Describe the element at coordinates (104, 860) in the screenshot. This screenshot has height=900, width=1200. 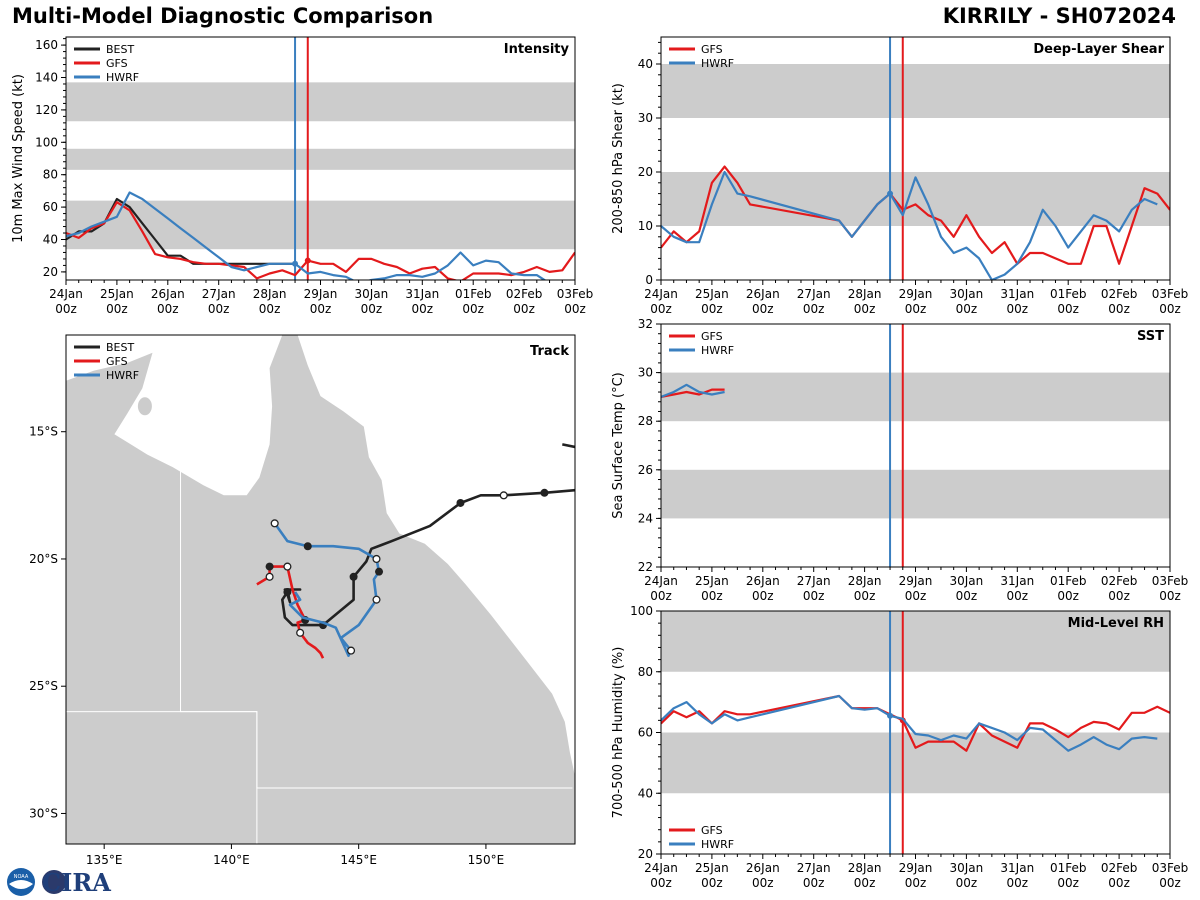
I see `track-xtick-label: 135°E` at that location.